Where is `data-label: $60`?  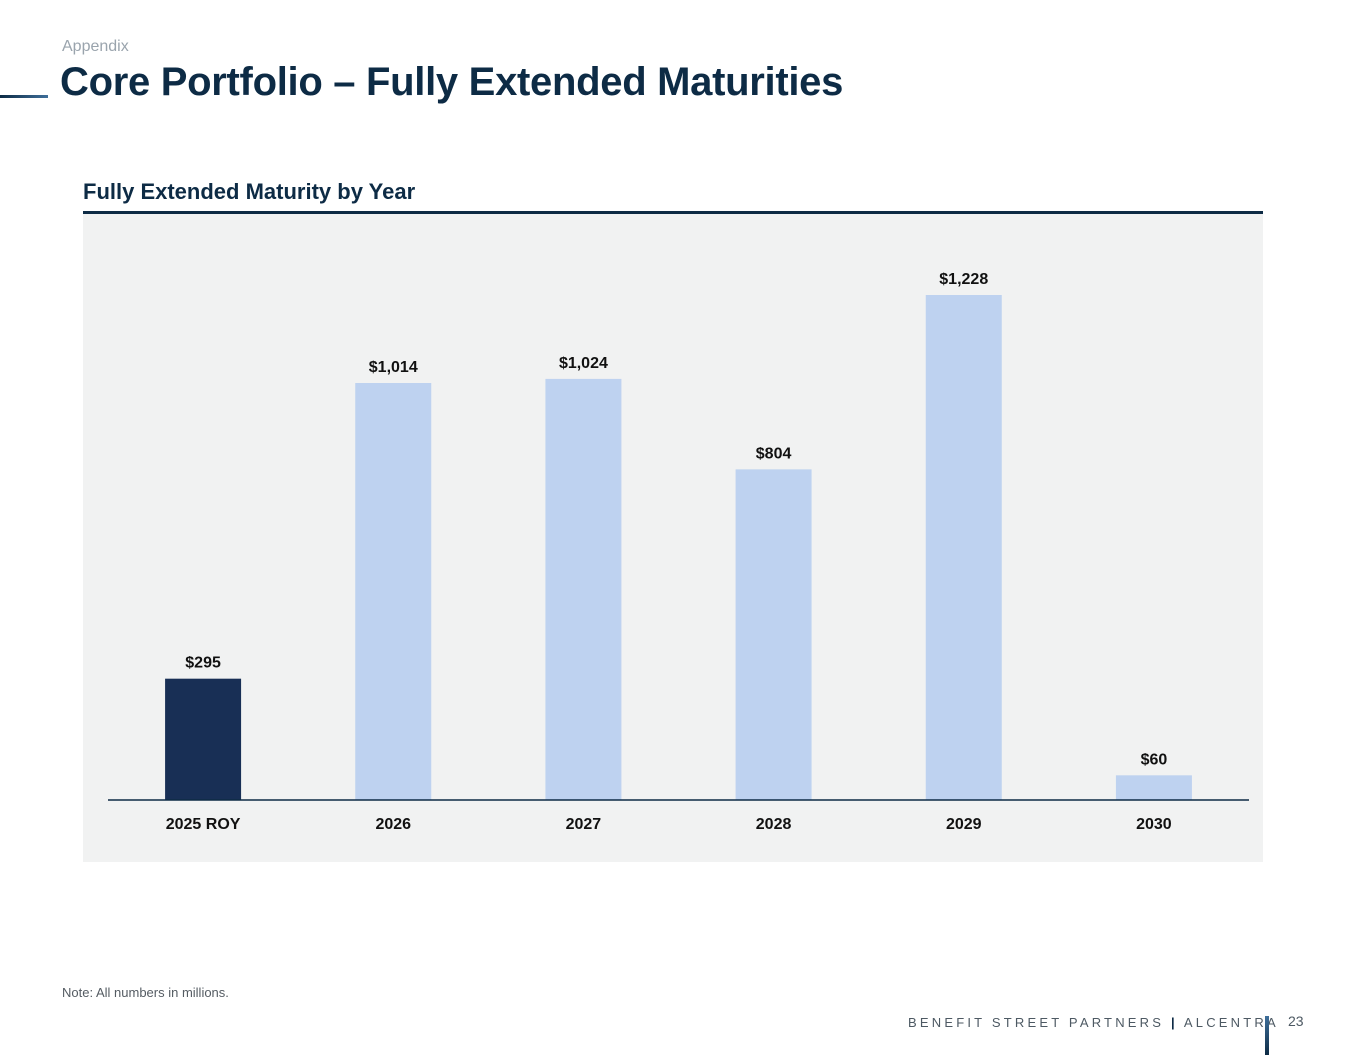
data-label: $60 is located at coordinates (1154, 759).